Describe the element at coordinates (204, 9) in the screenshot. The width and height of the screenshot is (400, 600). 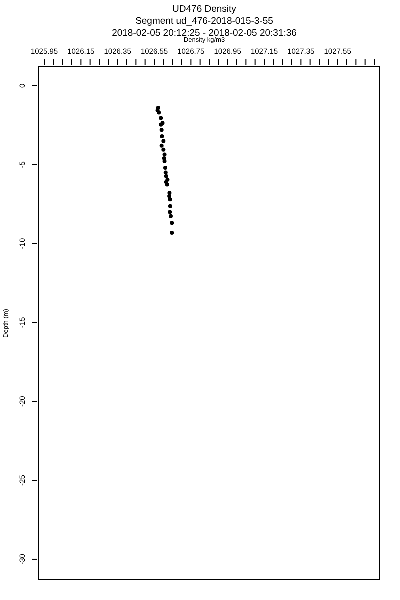
I see `chart-title: UD476 Density` at that location.